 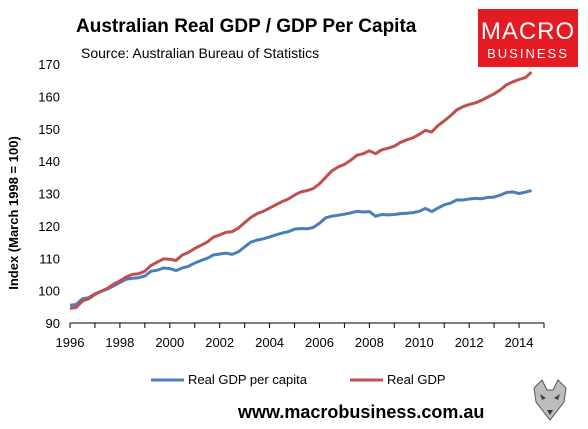 What do you see at coordinates (200, 53) in the screenshot?
I see `chart-subtitle: Source: Australian Bureau of Statistics` at bounding box center [200, 53].